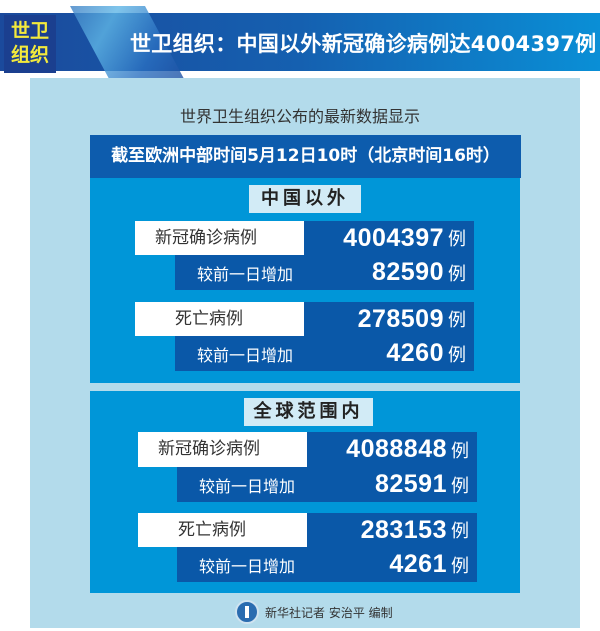 The height and width of the screenshot is (631, 600). Describe the element at coordinates (329, 612) in the screenshot. I see `credit-text: 新华社记者 安治平 编制` at that location.